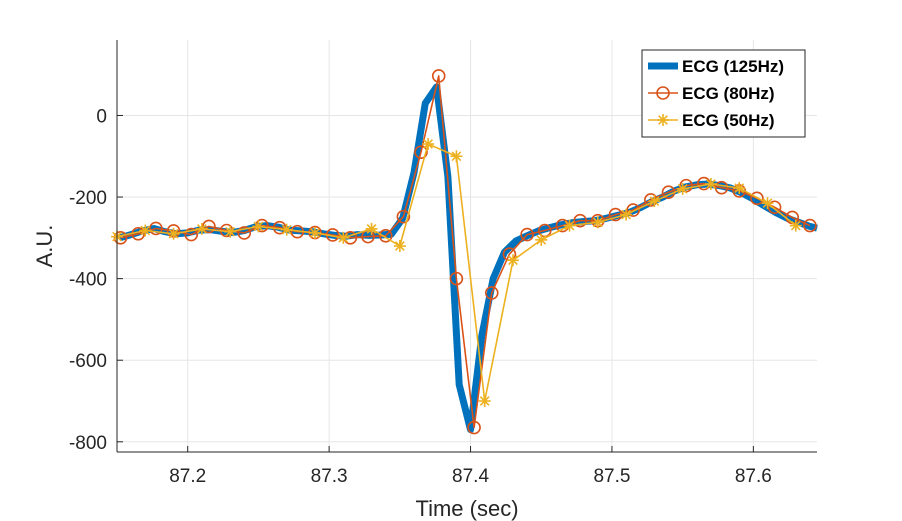 The width and height of the screenshot is (902, 521). What do you see at coordinates (470, 476) in the screenshot?
I see `x-tick-label: 87.4` at bounding box center [470, 476].